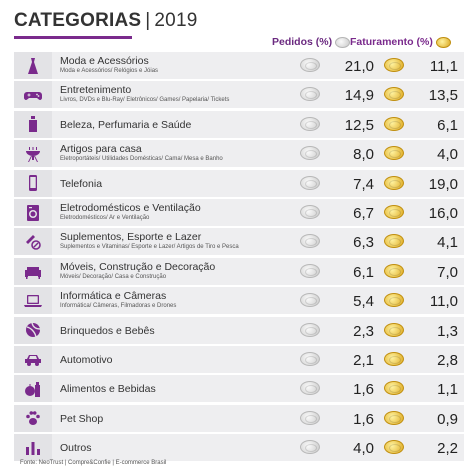 This screenshot has width=474, height=474. What do you see at coordinates (447, 390) in the screenshot?
I see `faturamento-value: 1,1` at bounding box center [447, 390].